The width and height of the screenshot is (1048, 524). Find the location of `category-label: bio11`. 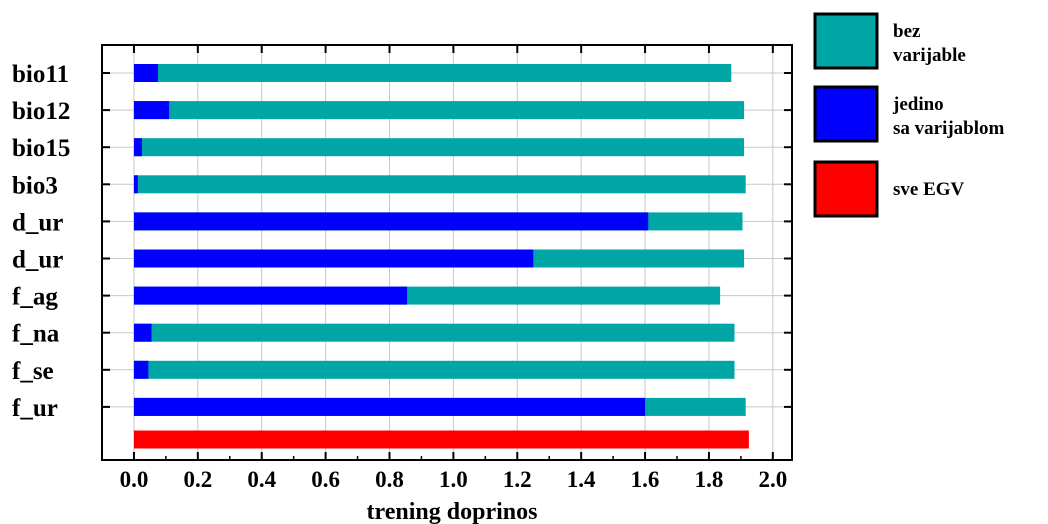

category-label: bio11 is located at coordinates (40, 74).